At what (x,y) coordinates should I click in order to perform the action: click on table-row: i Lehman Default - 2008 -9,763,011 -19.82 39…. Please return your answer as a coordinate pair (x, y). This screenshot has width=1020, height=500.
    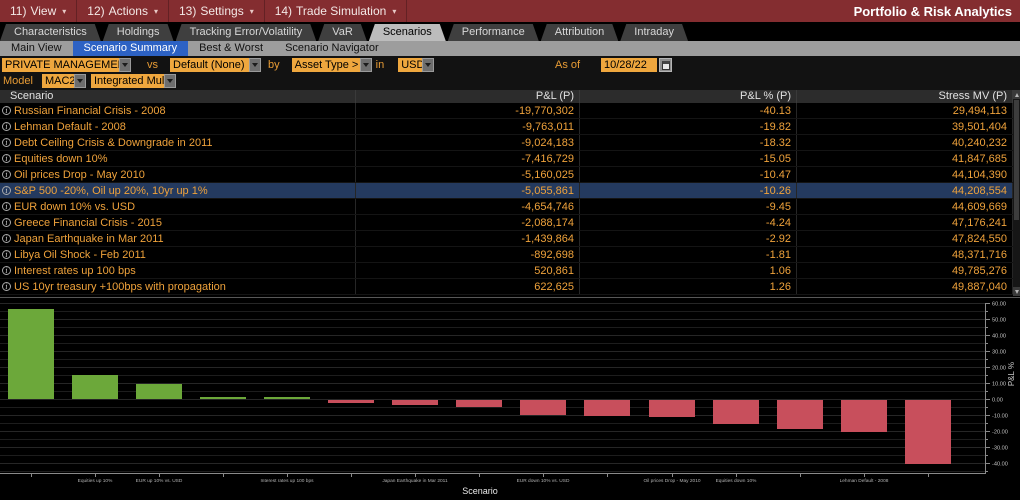
    Looking at the image, I should click on (506, 127).